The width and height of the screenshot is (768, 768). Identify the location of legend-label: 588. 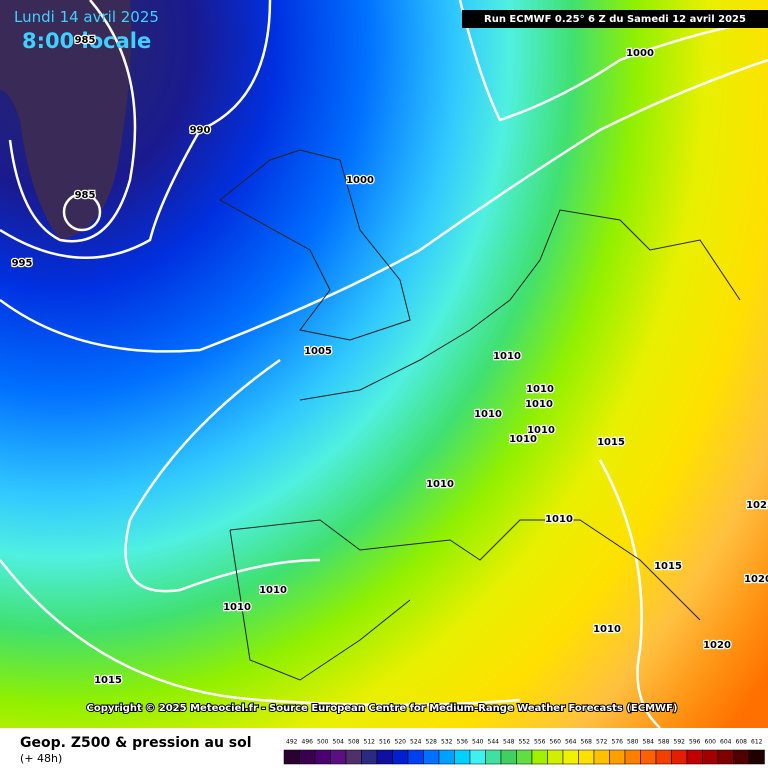
(664, 742).